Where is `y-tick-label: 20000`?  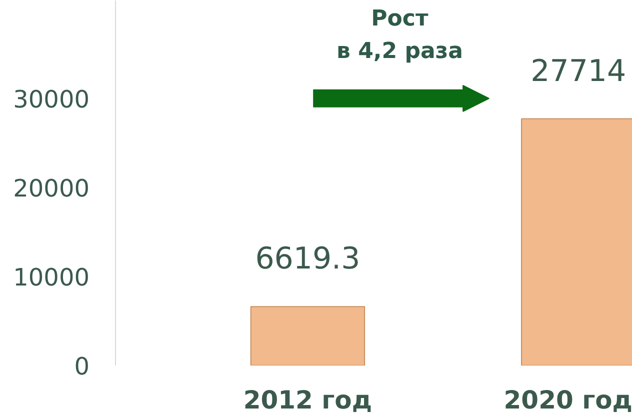 y-tick-label: 20000 is located at coordinates (51, 188).